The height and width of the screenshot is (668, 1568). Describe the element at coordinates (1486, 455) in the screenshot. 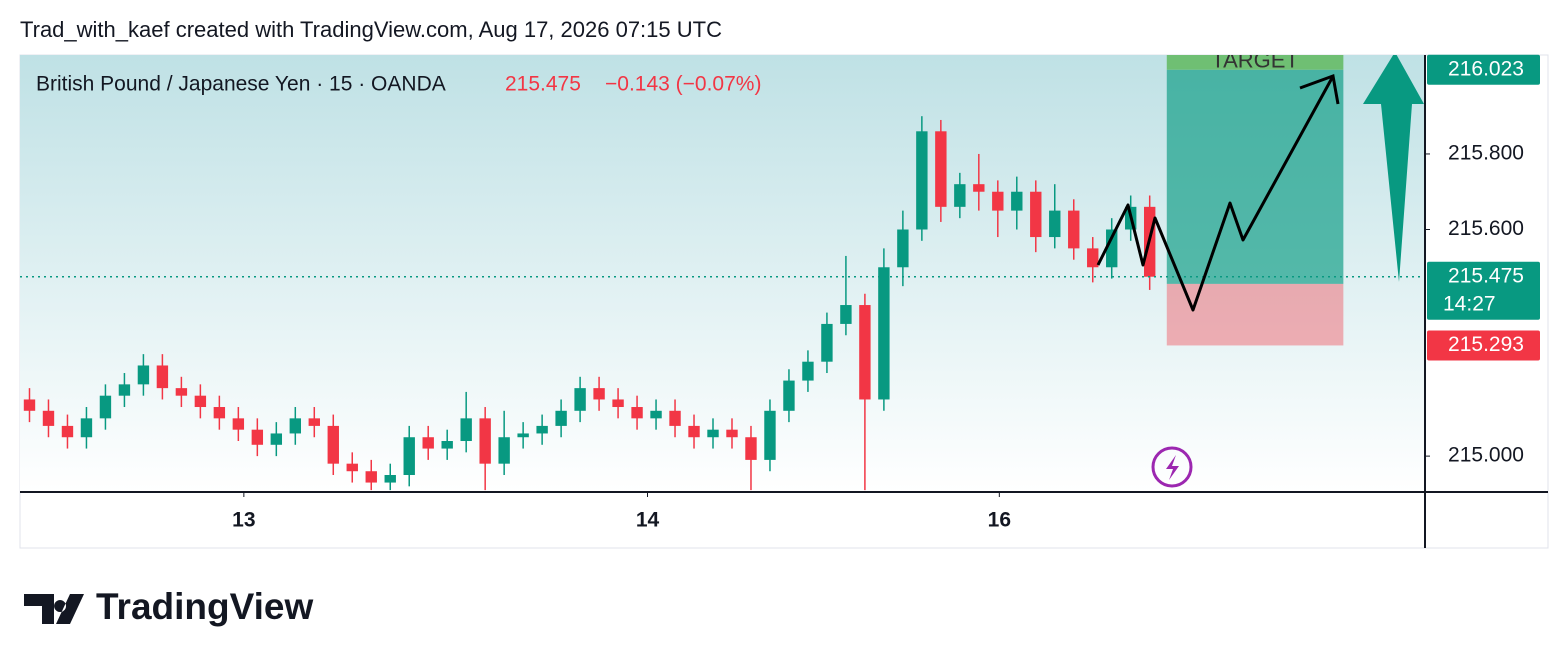

I see `y-tick-label: 215.000` at that location.